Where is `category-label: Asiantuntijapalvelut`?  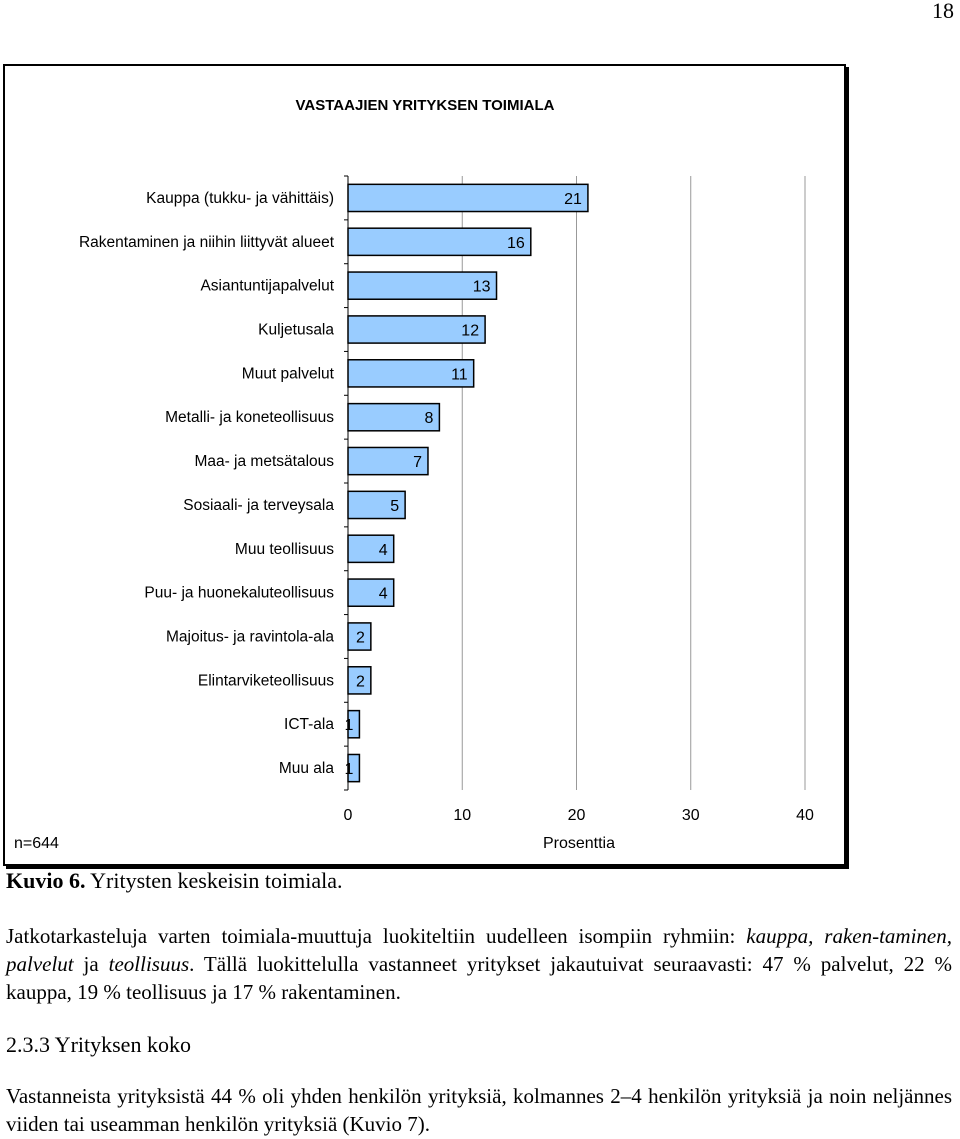
category-label: Asiantuntijapalvelut is located at coordinates (267, 286).